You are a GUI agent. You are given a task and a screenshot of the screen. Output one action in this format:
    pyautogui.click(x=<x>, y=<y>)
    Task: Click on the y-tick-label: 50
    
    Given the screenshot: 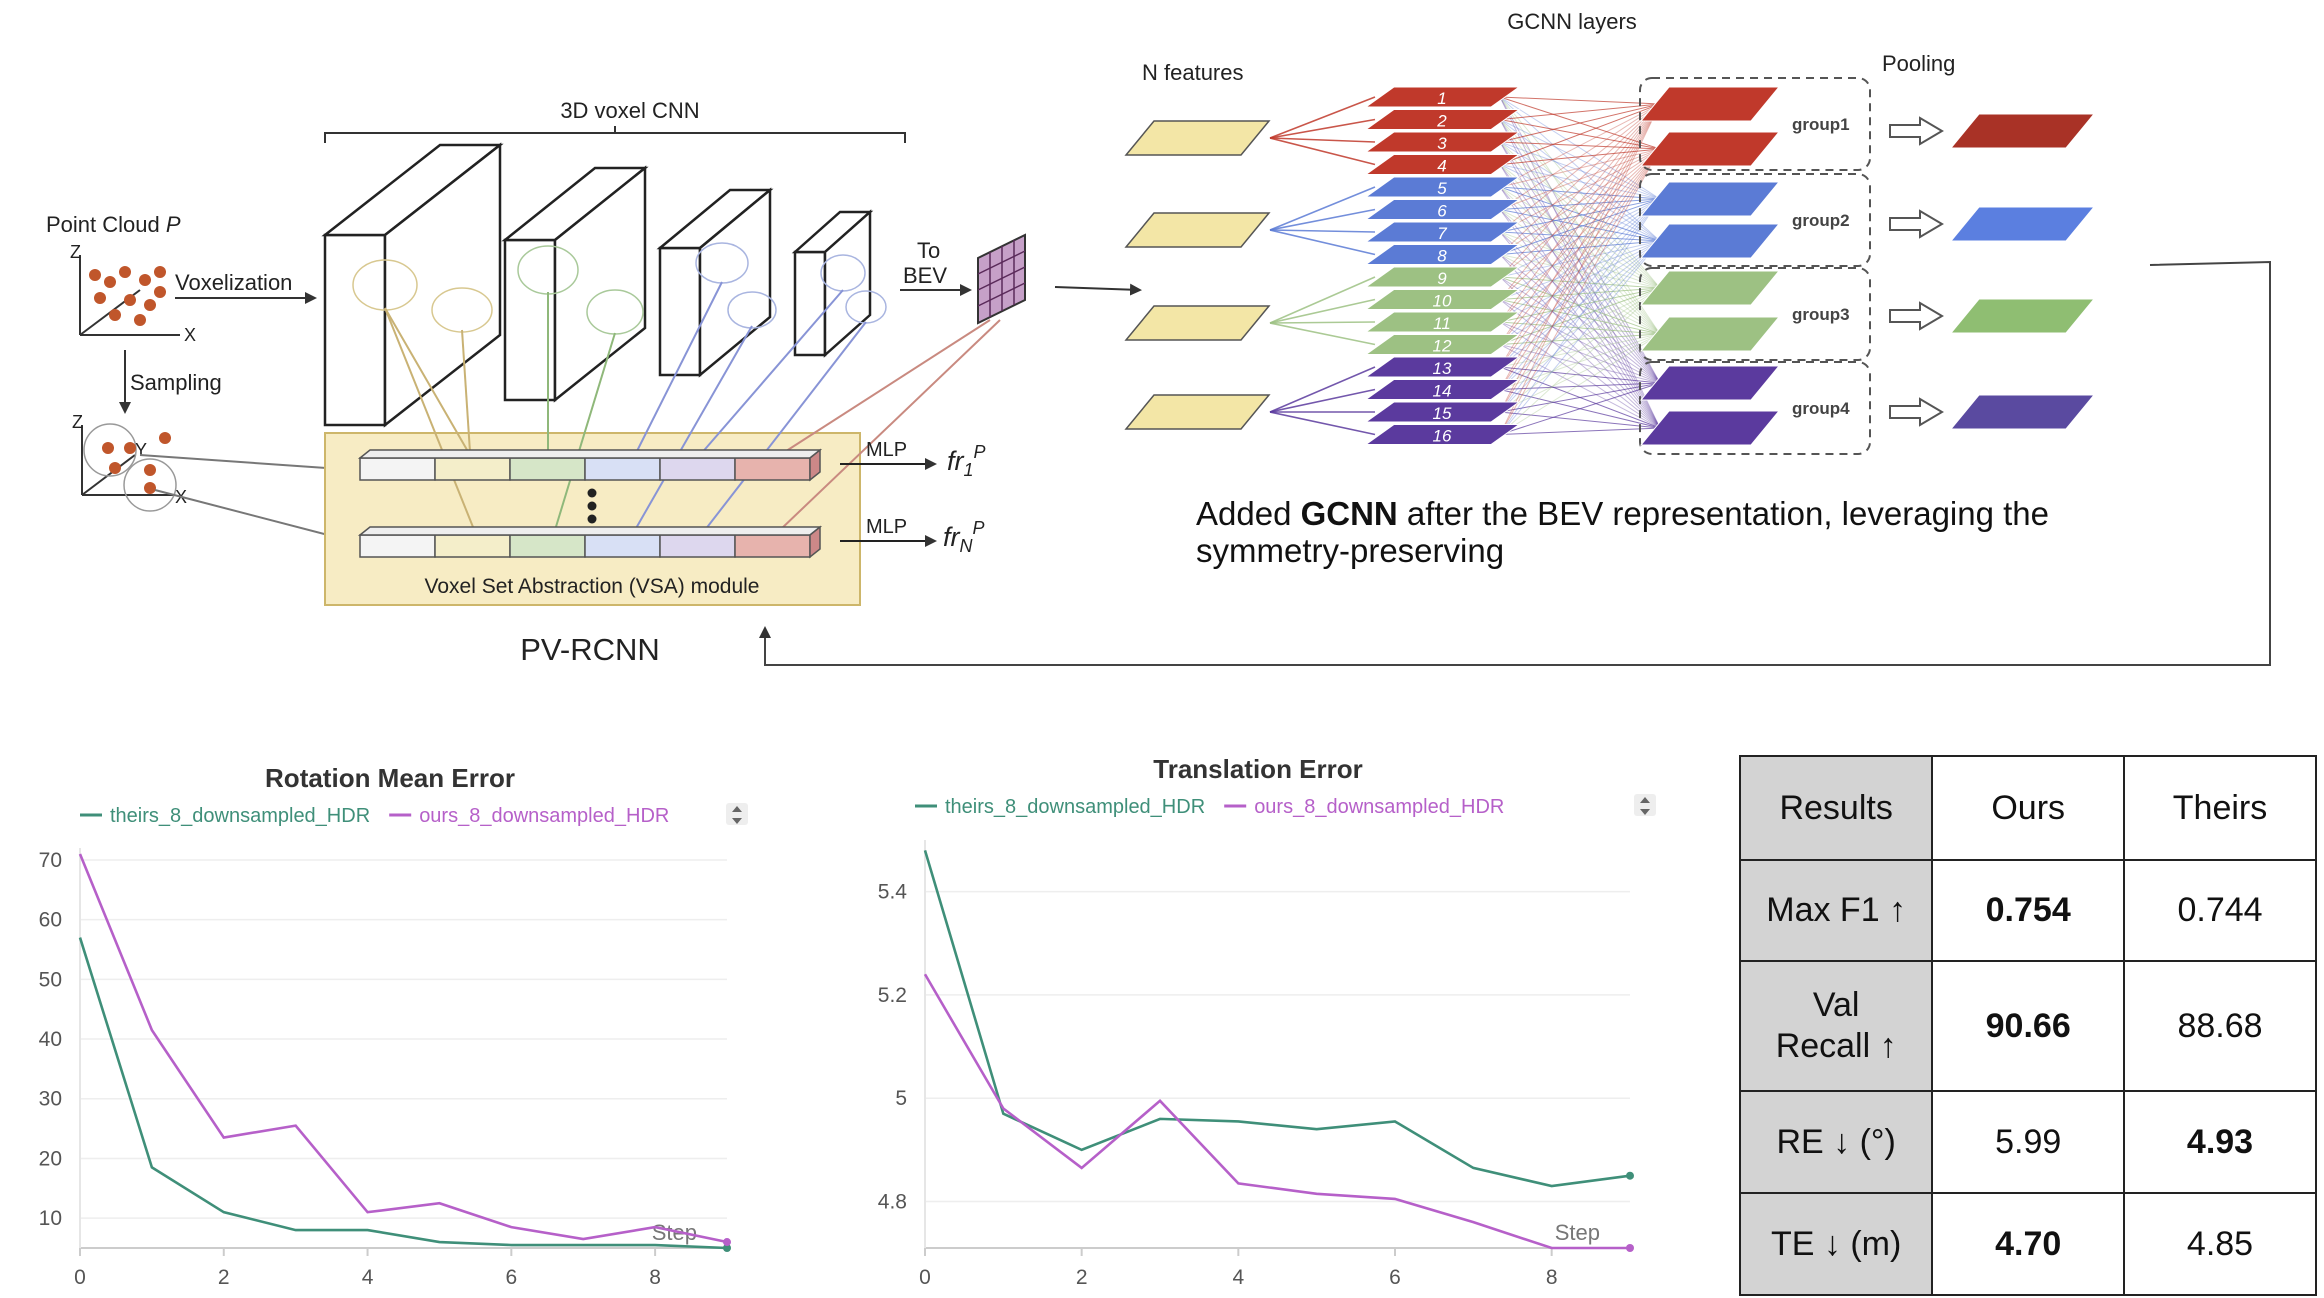 What is the action you would take?
    pyautogui.click(x=50, y=979)
    